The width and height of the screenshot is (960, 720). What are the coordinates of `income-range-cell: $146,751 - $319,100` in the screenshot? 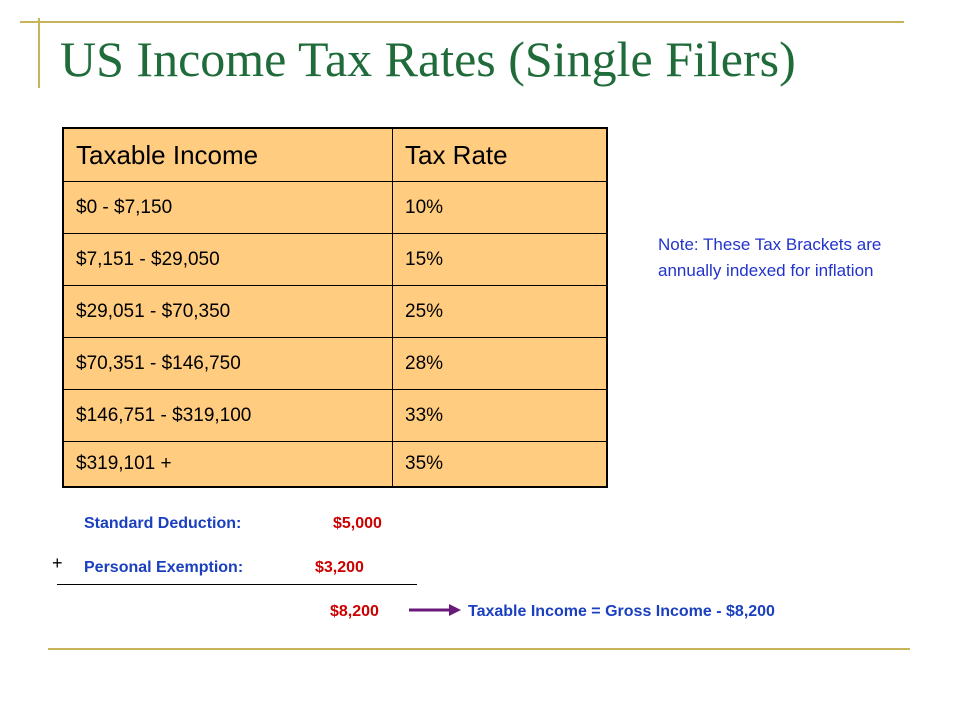 It's located at (227, 415).